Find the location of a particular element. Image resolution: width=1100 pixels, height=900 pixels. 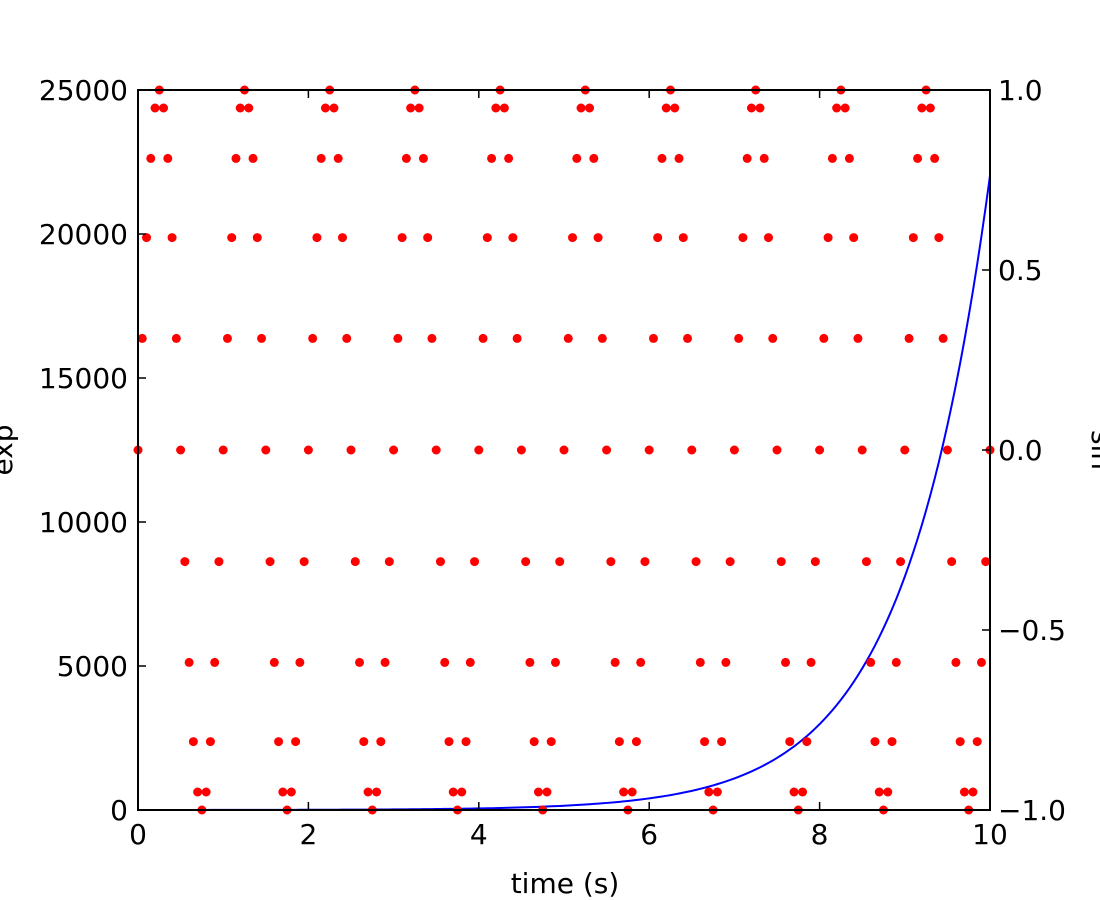

y2-tick-label: −1.0 is located at coordinates (1032, 810).